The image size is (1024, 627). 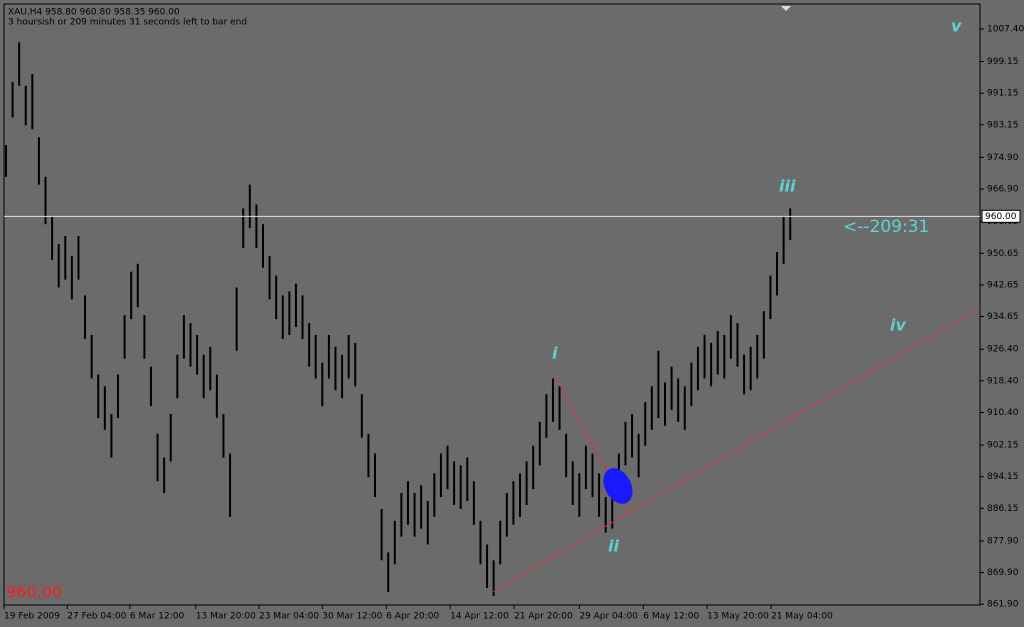 What do you see at coordinates (157, 617) in the screenshot?
I see `x-tick-label: 6 Mar 12:00` at bounding box center [157, 617].